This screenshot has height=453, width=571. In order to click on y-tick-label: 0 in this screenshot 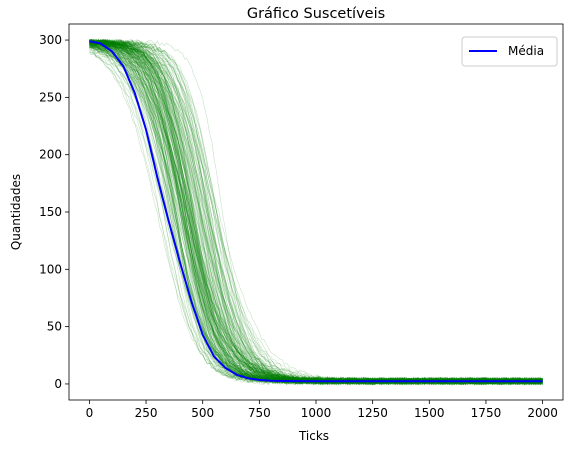, I will do `click(58, 384)`.